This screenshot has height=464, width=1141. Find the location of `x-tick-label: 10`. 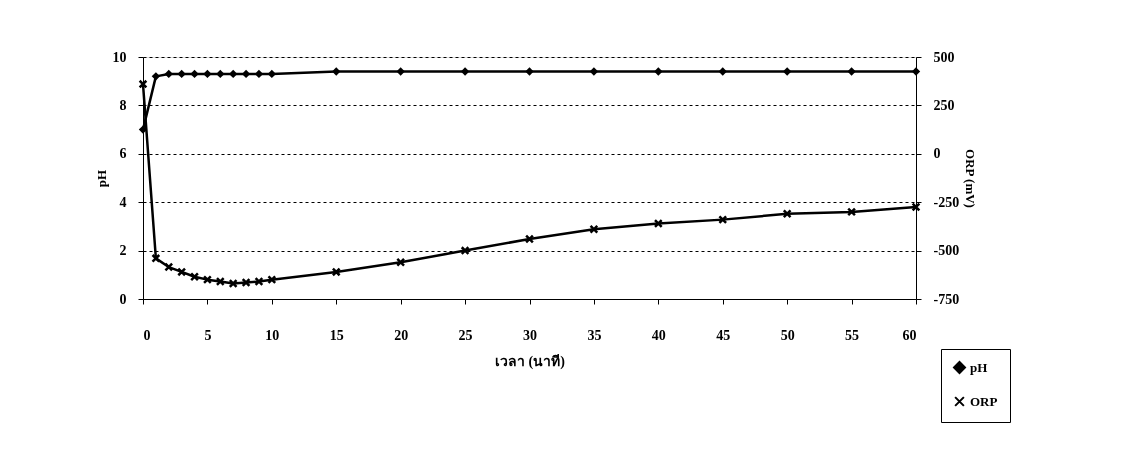

x-tick-label: 10 is located at coordinates (272, 335).